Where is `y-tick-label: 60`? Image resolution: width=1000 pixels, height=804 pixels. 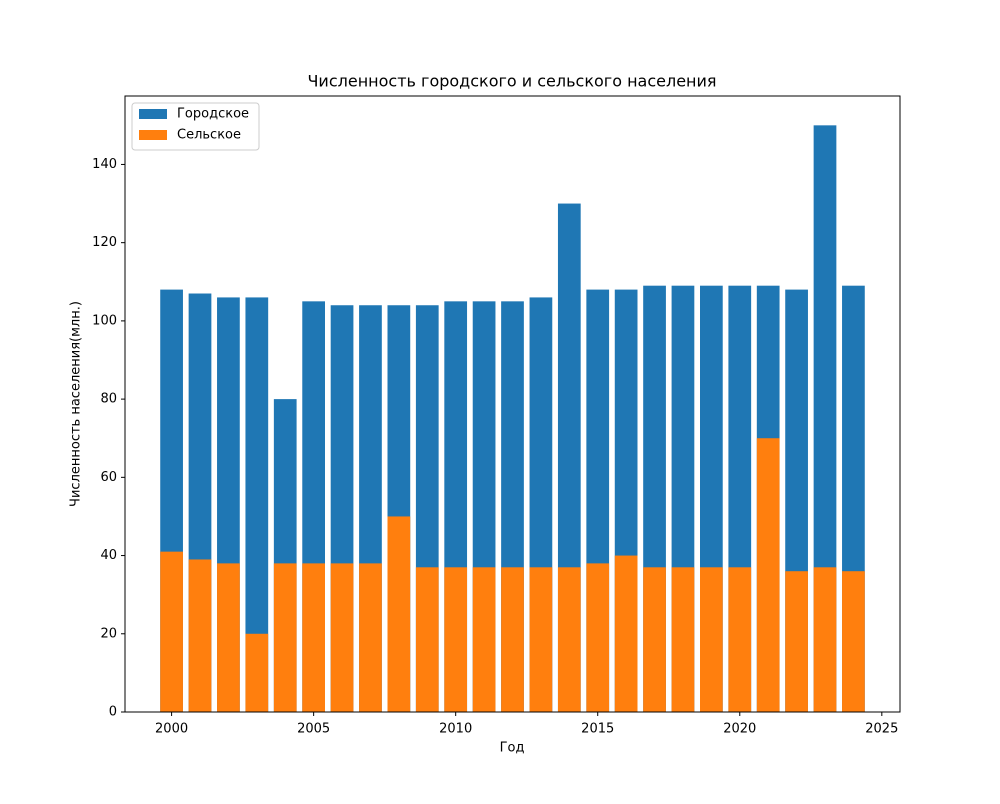 y-tick-label: 60 is located at coordinates (108, 477).